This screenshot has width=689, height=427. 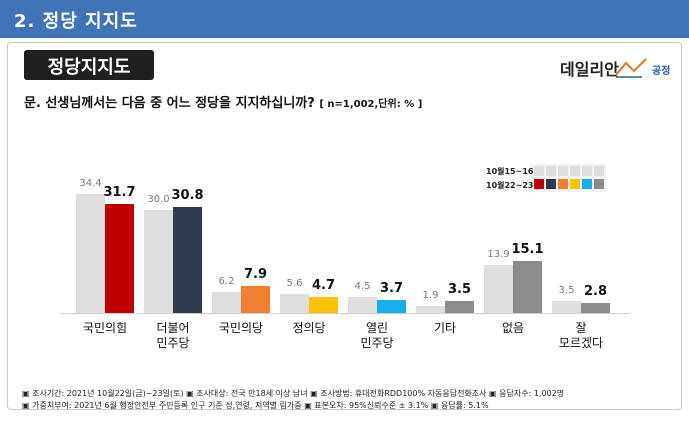 What do you see at coordinates (498, 255) in the screenshot?
I see `bar-value-prev-6: 13.9` at bounding box center [498, 255].